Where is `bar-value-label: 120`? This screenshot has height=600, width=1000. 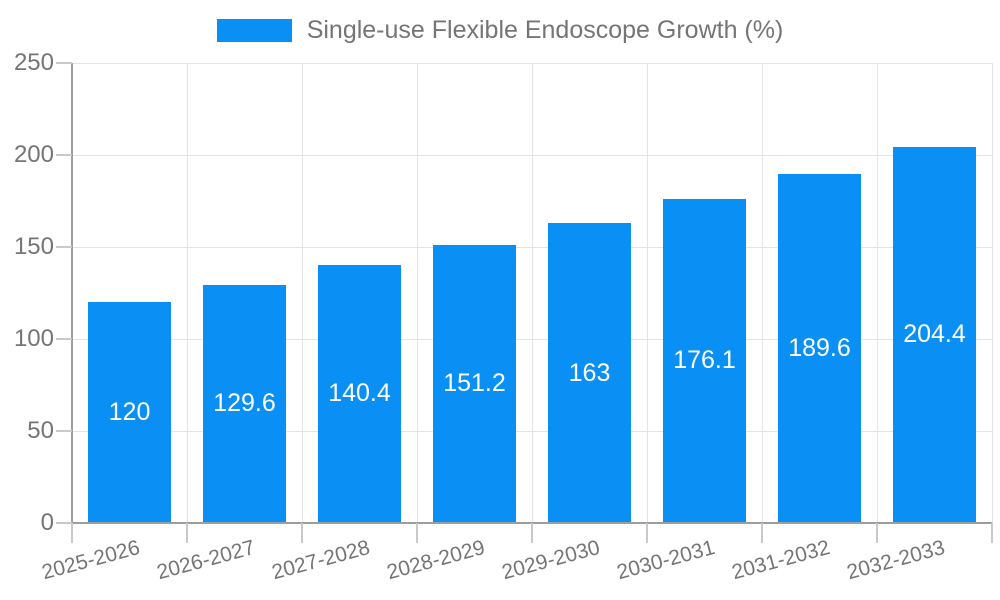
bar-value-label: 120 is located at coordinates (129, 412).